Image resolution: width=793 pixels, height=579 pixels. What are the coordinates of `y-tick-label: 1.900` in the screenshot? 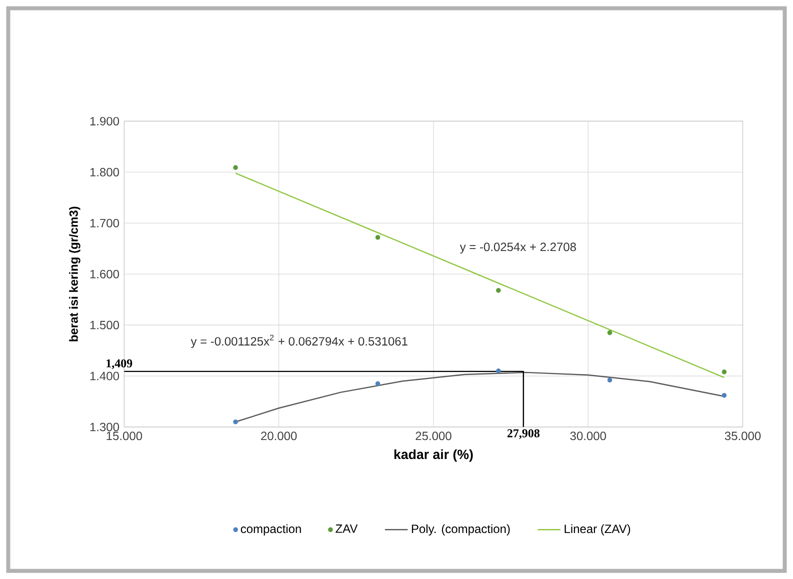 It's located at (105, 121).